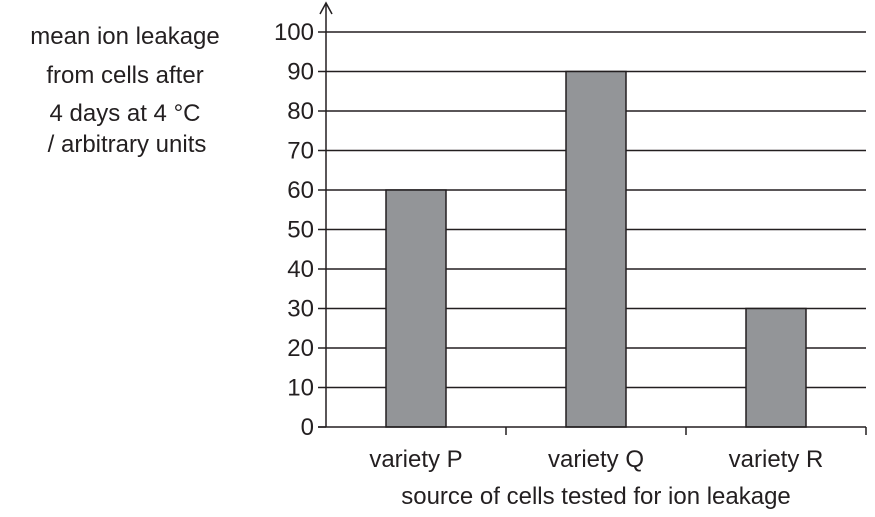  Describe the element at coordinates (127, 144) in the screenshot. I see `y-axis-label-line-4: / arbitrary units` at that location.